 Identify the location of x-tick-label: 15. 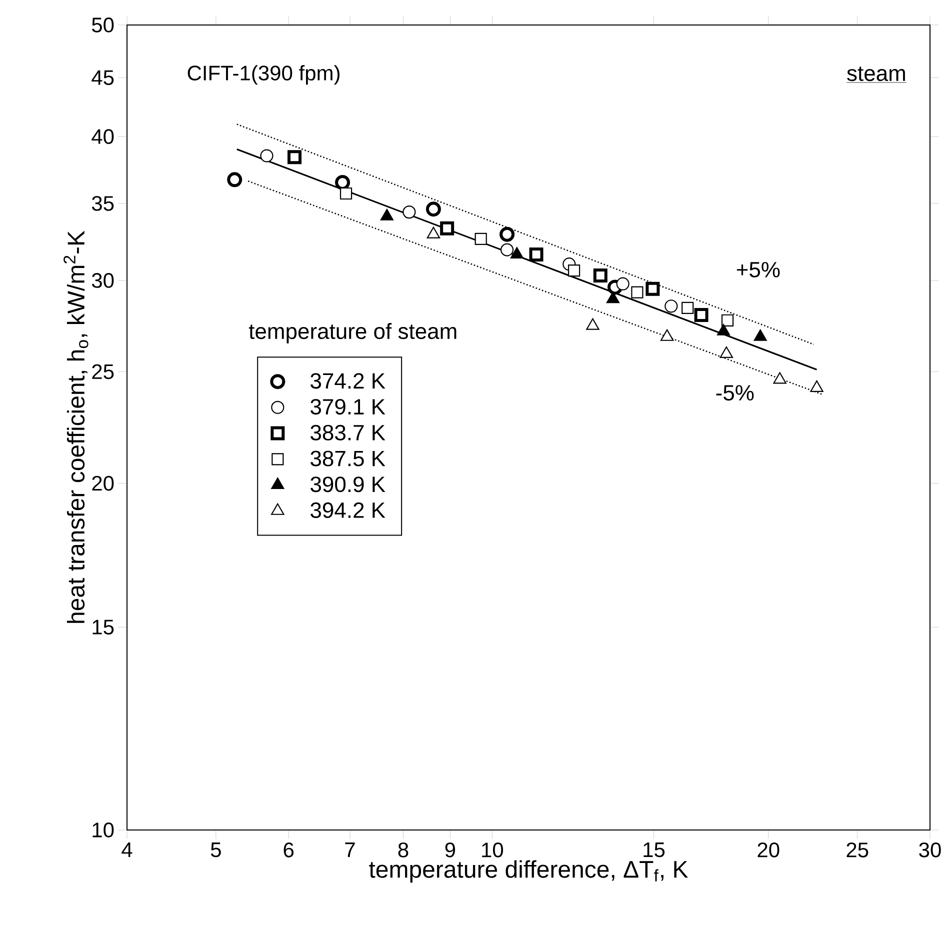
(654, 850).